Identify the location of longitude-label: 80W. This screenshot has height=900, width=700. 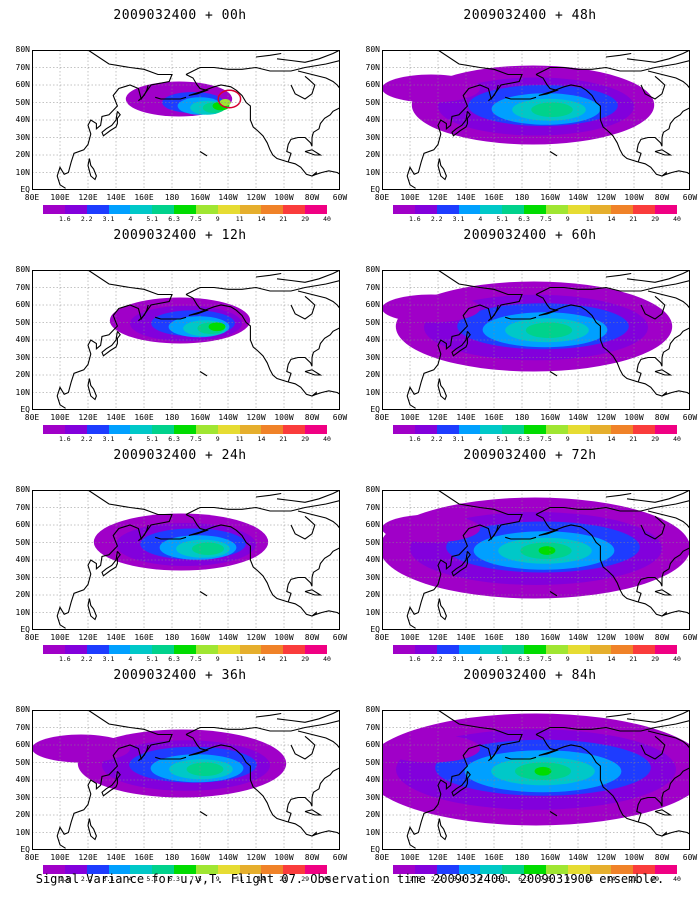
(662, 417).